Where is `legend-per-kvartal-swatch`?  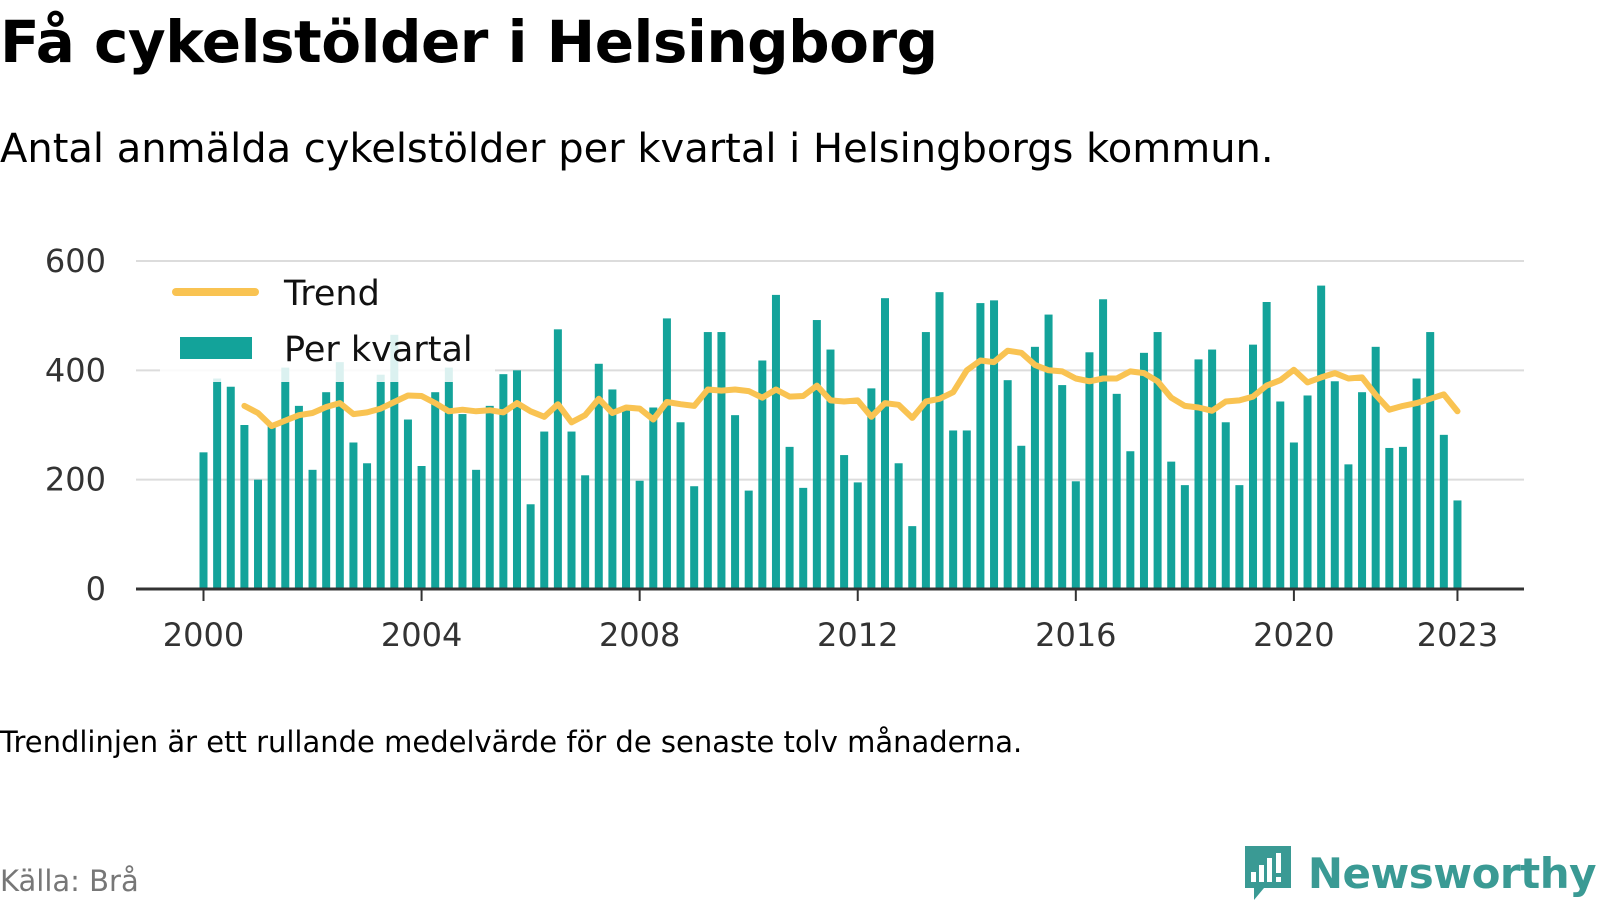 legend-per-kvartal-swatch is located at coordinates (216, 348).